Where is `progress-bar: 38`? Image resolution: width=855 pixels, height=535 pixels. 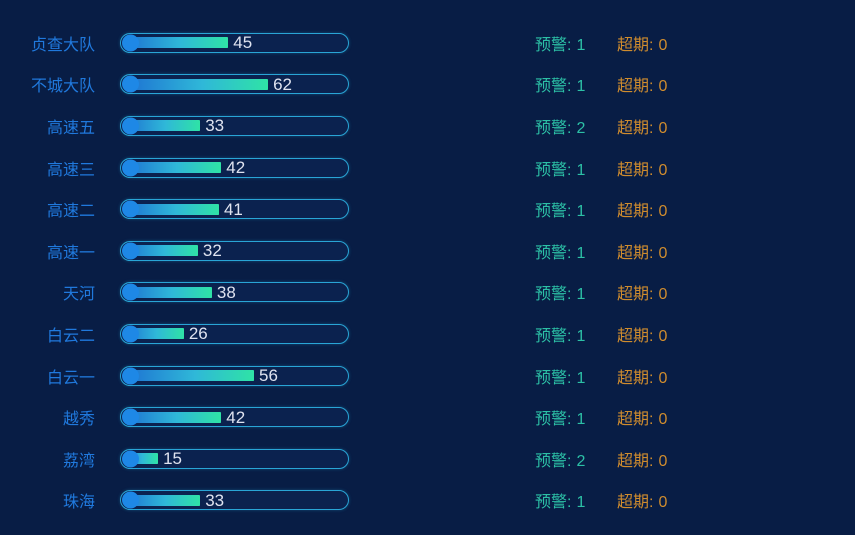 progress-bar: 38 is located at coordinates (234, 292).